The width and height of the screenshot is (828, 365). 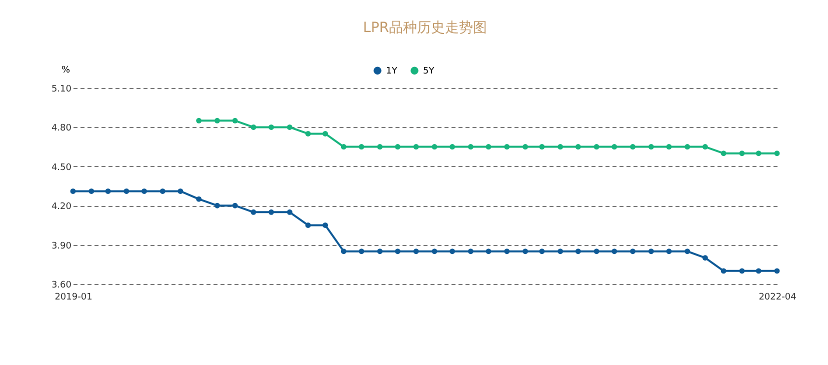 I want to click on y-tick-label: 3.60, so click(x=61, y=285).